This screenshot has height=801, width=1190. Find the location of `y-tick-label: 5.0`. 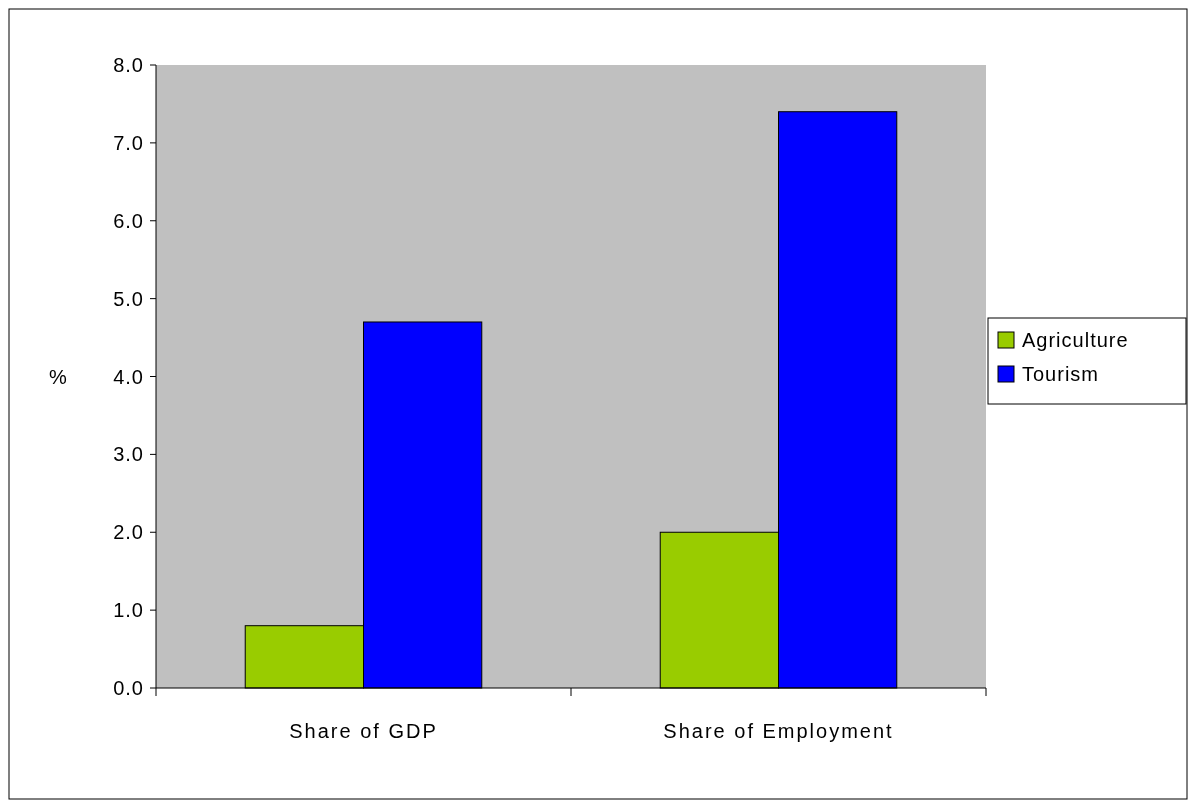

y-tick-label: 5.0 is located at coordinates (128, 298).